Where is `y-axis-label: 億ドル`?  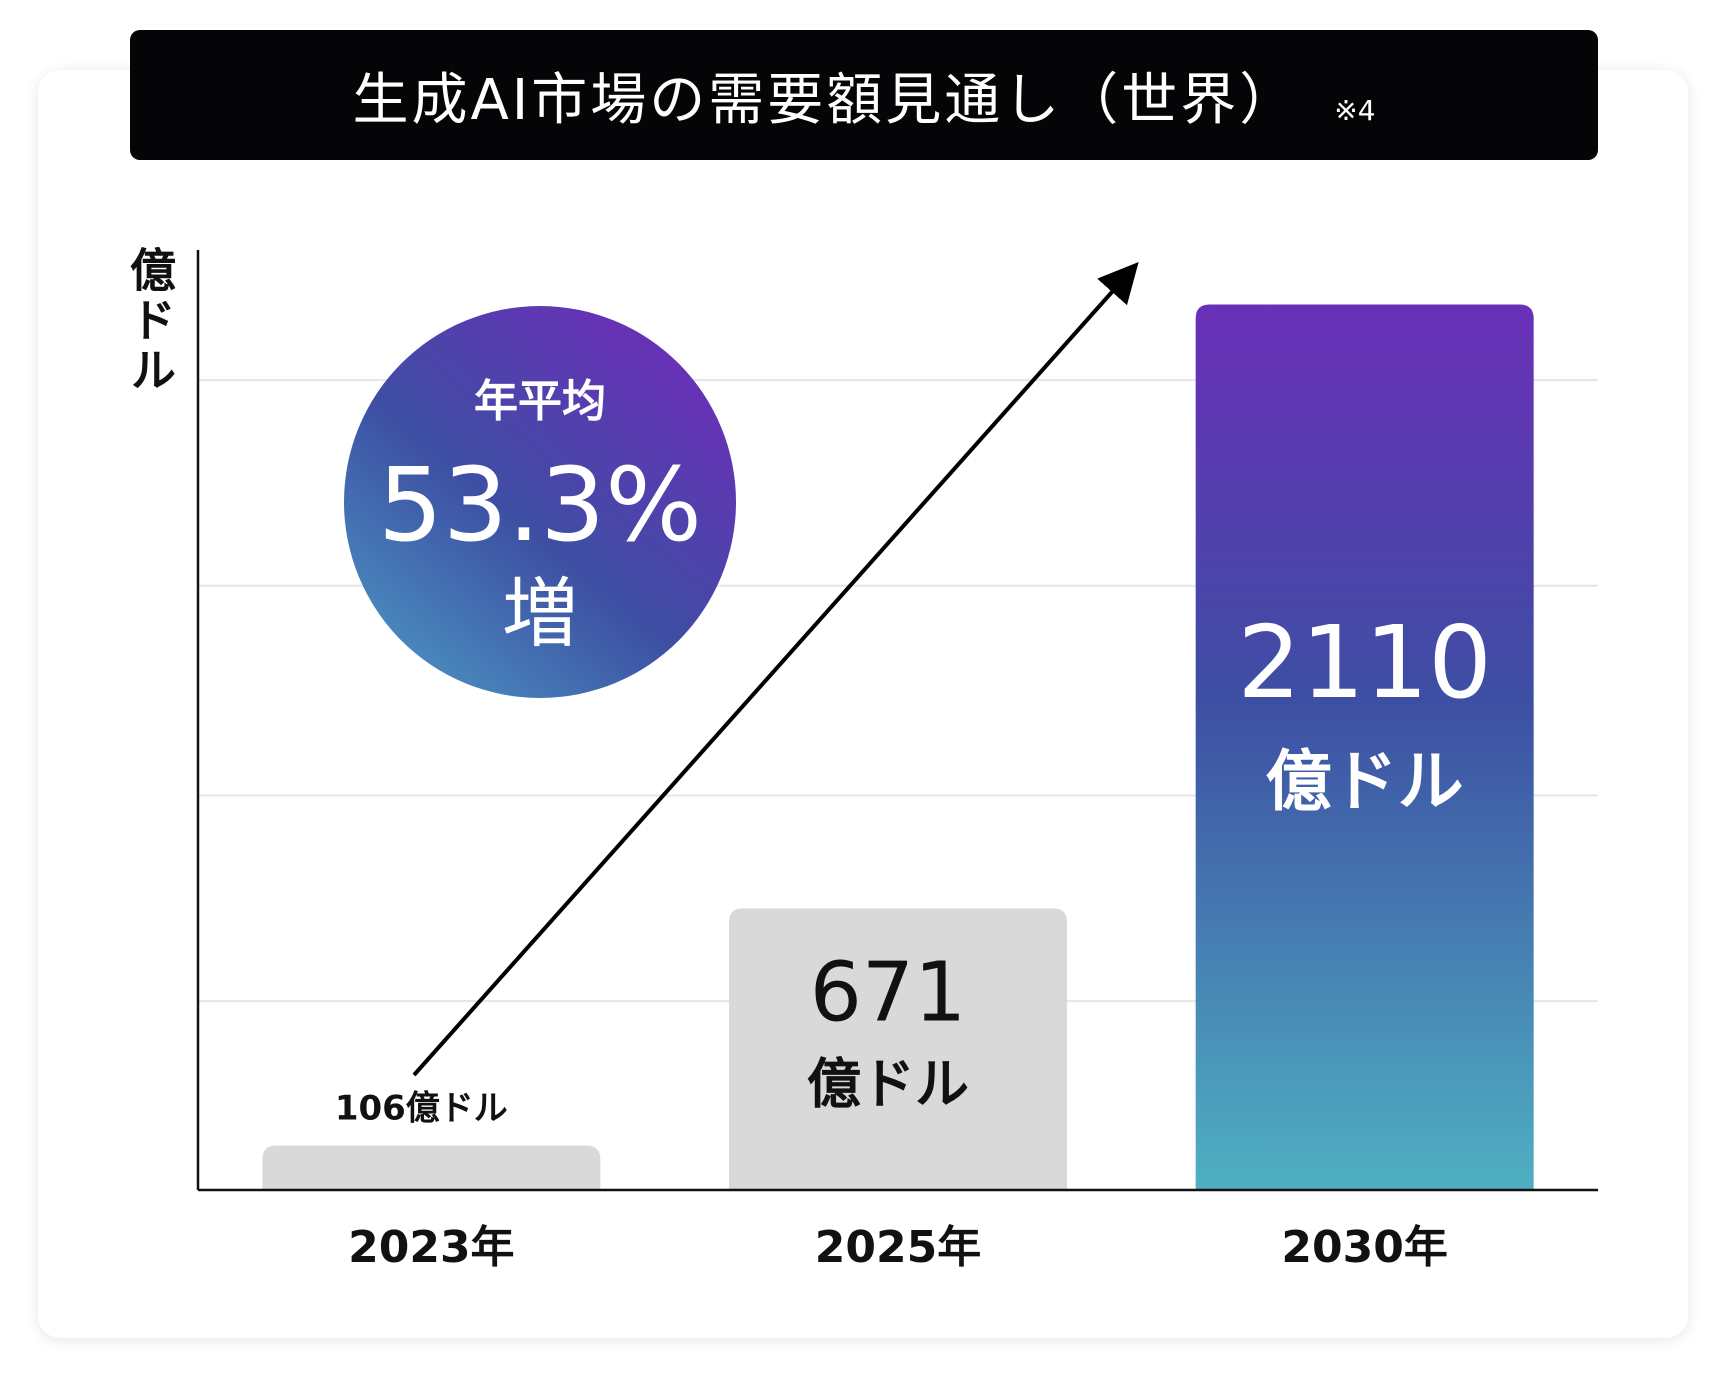
y-axis-label: 億ドル is located at coordinates (150, 321).